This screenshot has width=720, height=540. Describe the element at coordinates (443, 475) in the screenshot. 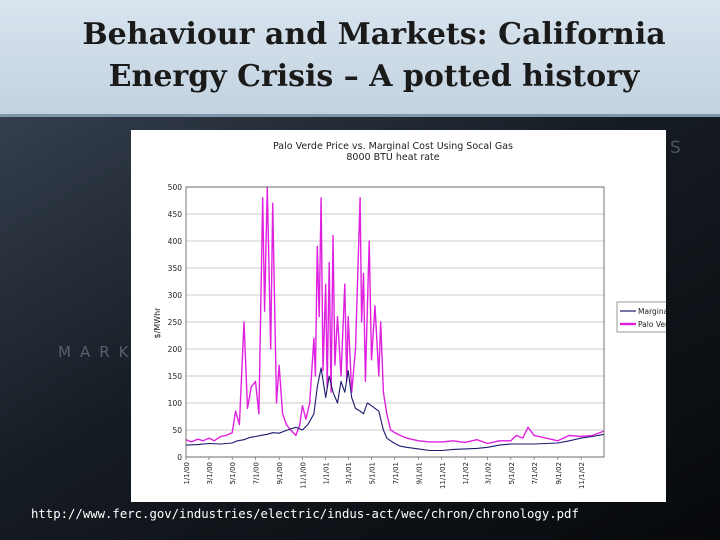

I see `x-tick-label: 11/1/01` at that location.